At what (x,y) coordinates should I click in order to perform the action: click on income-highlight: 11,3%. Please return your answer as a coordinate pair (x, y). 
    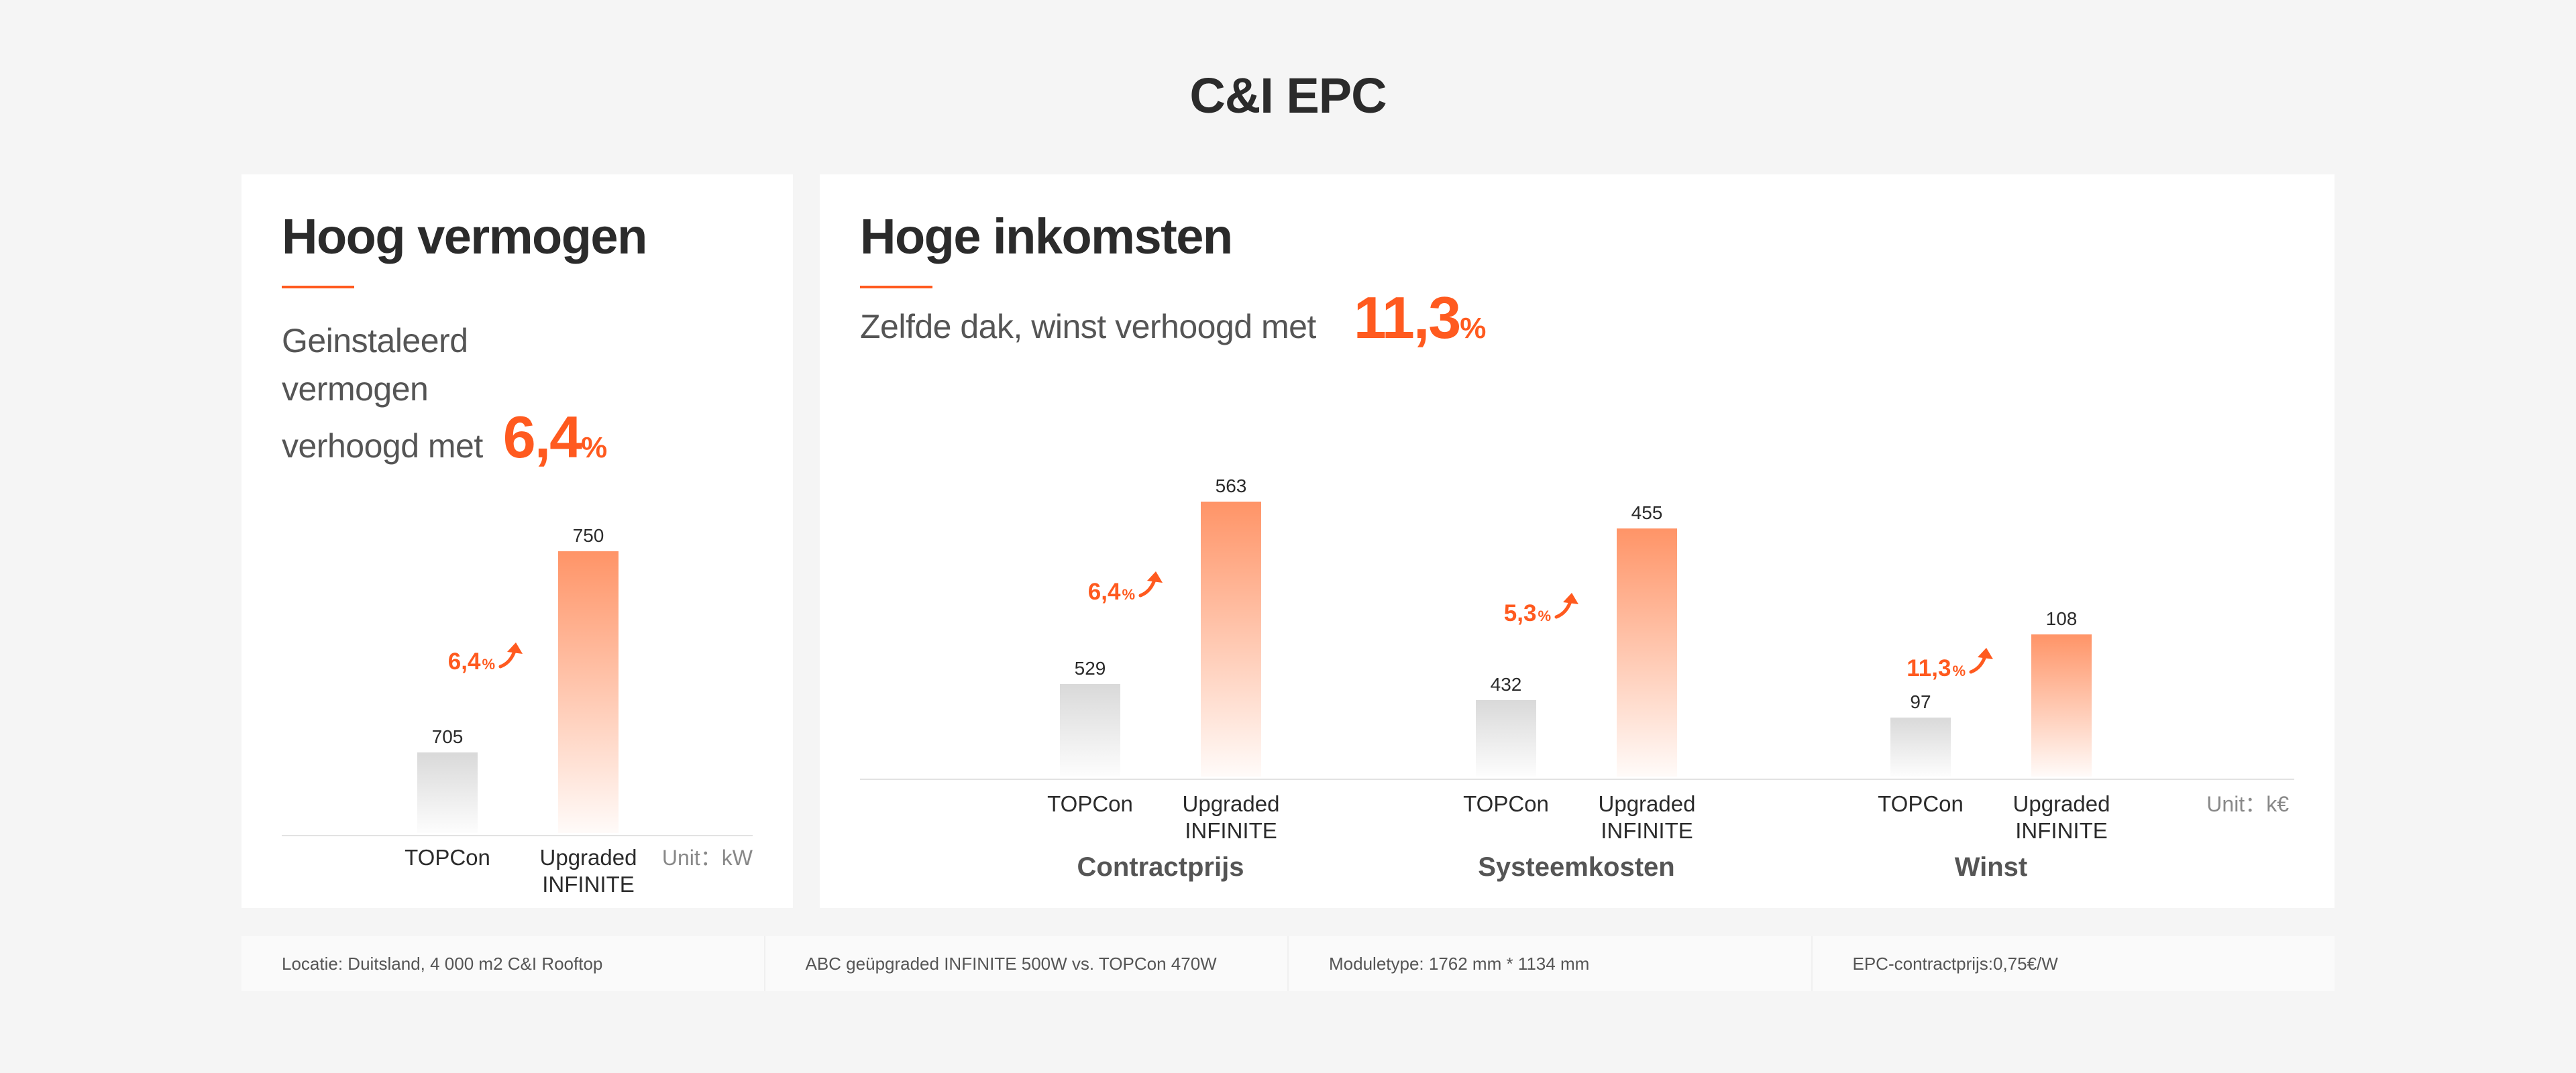
    Looking at the image, I should click on (1420, 317).